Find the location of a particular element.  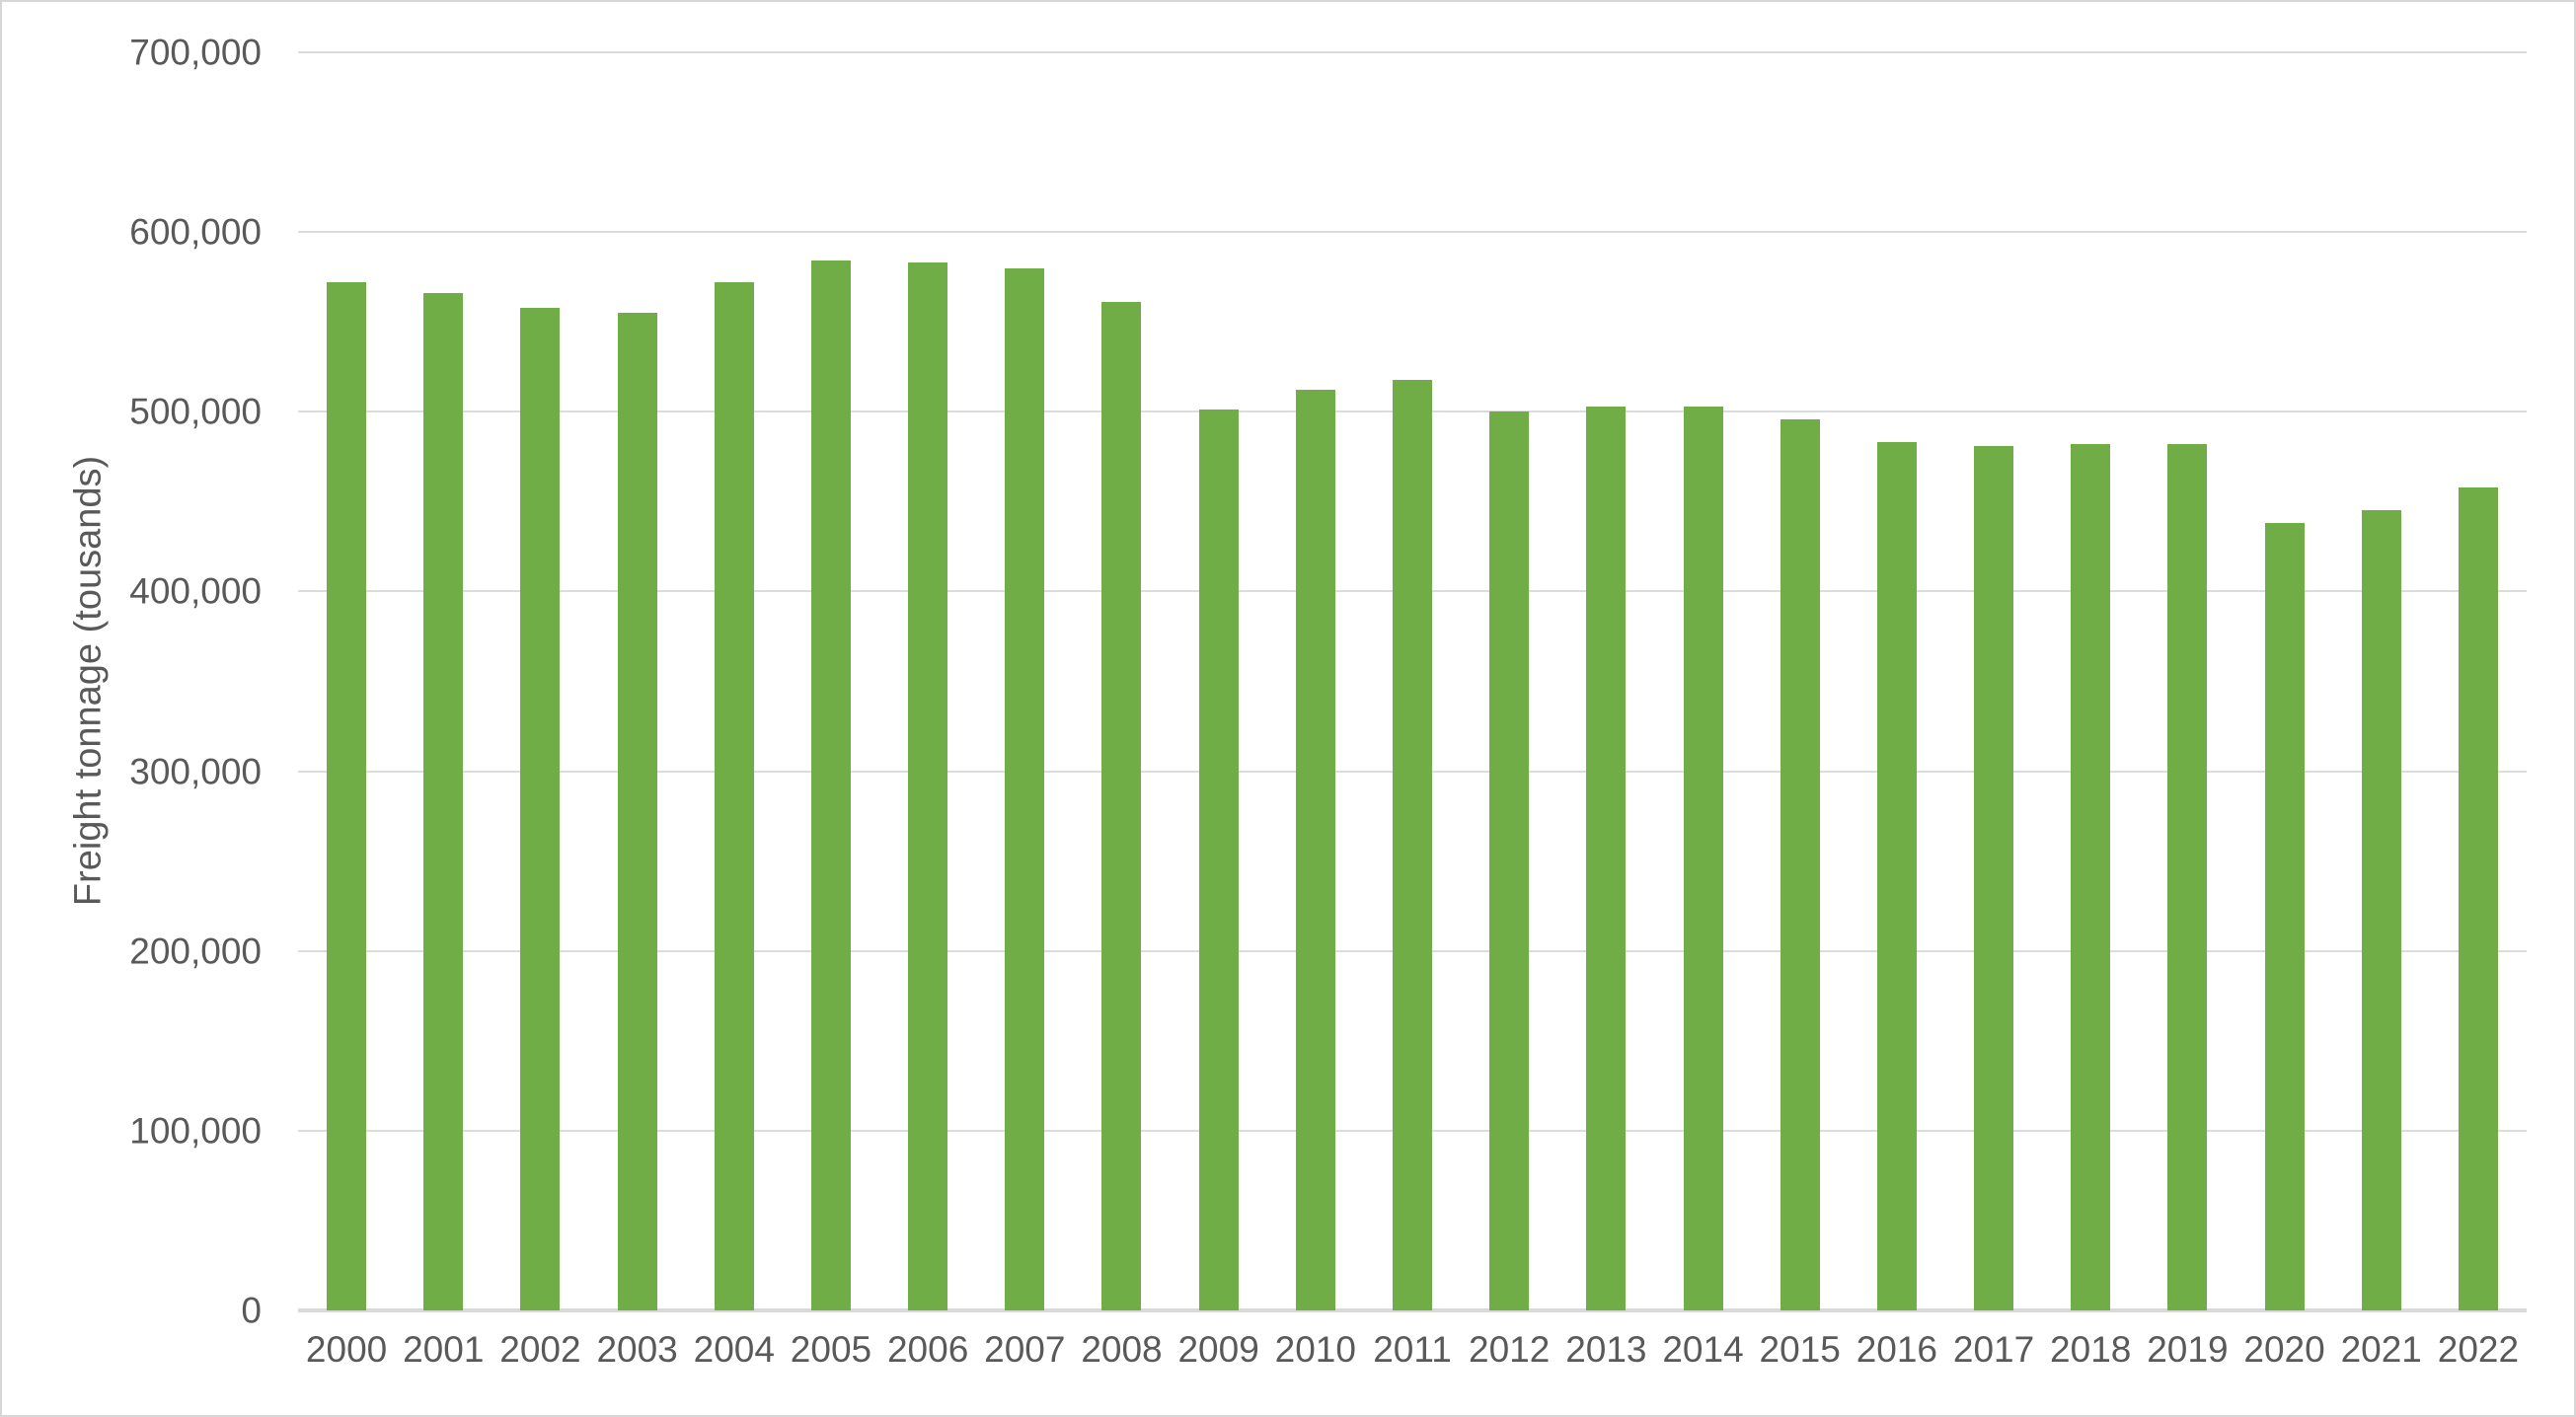

bar-2020 is located at coordinates (2284, 916).